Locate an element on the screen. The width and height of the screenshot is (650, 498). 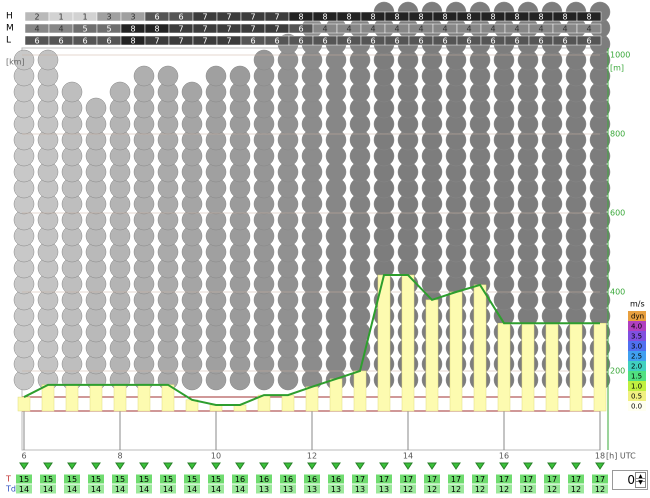
temp-value: 15 is located at coordinates (144, 479).